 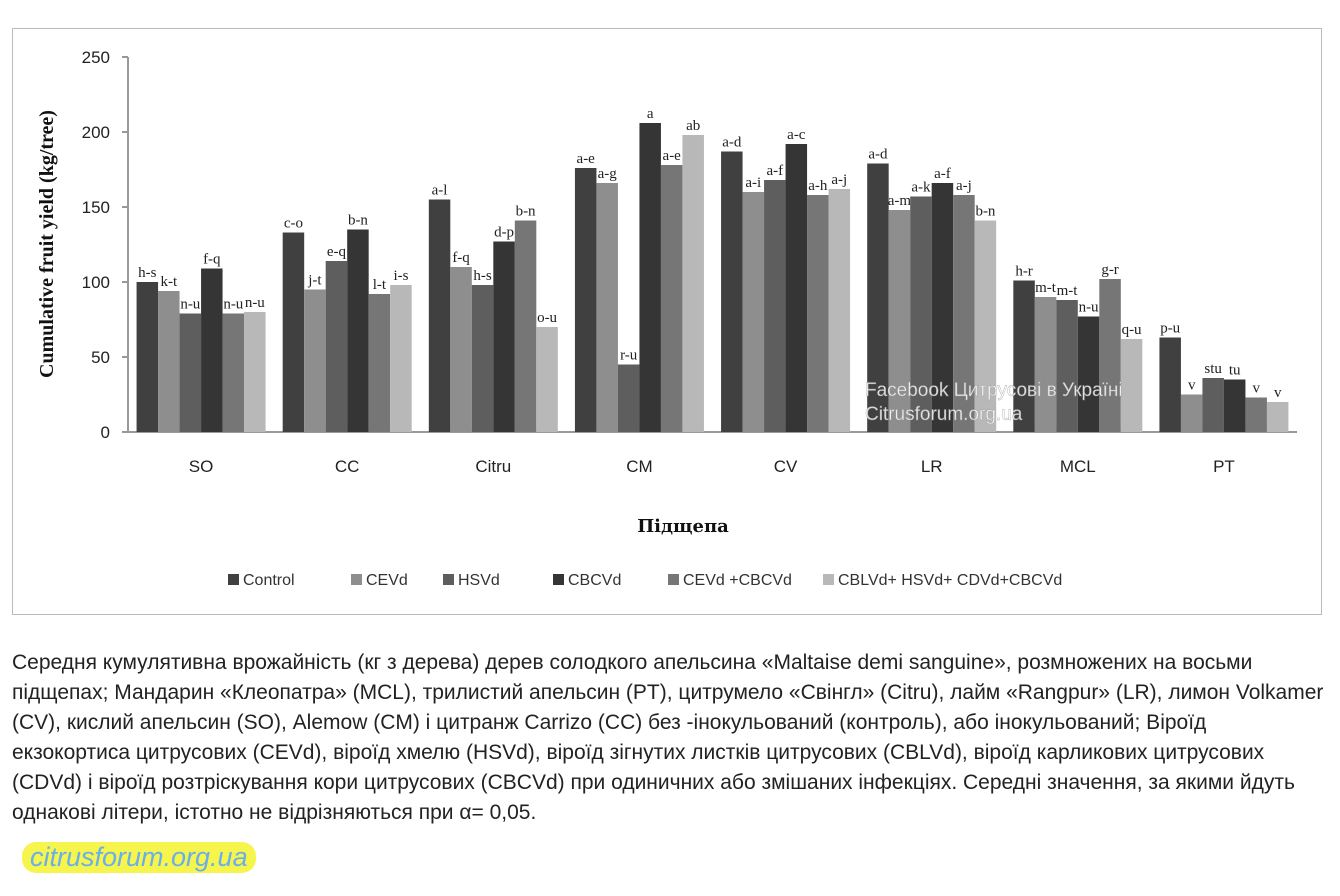 I want to click on bar-letter-label: a-j, so click(x=839, y=180).